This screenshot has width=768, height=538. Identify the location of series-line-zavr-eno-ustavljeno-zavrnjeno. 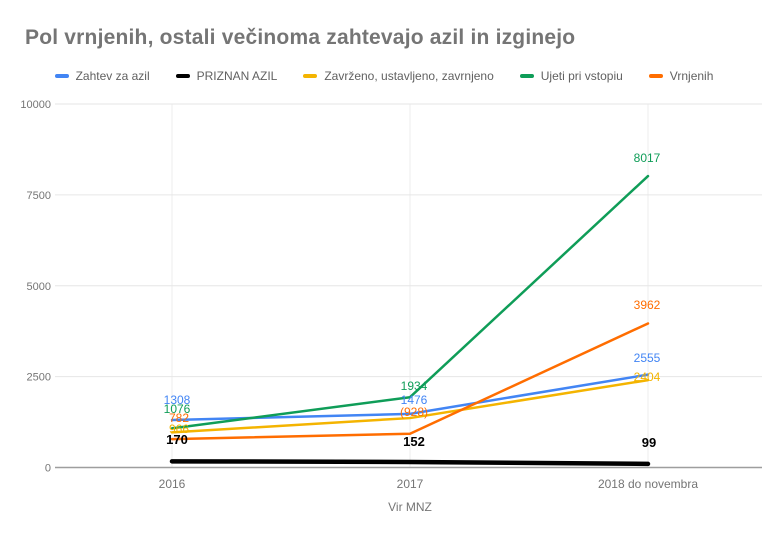
(410, 406).